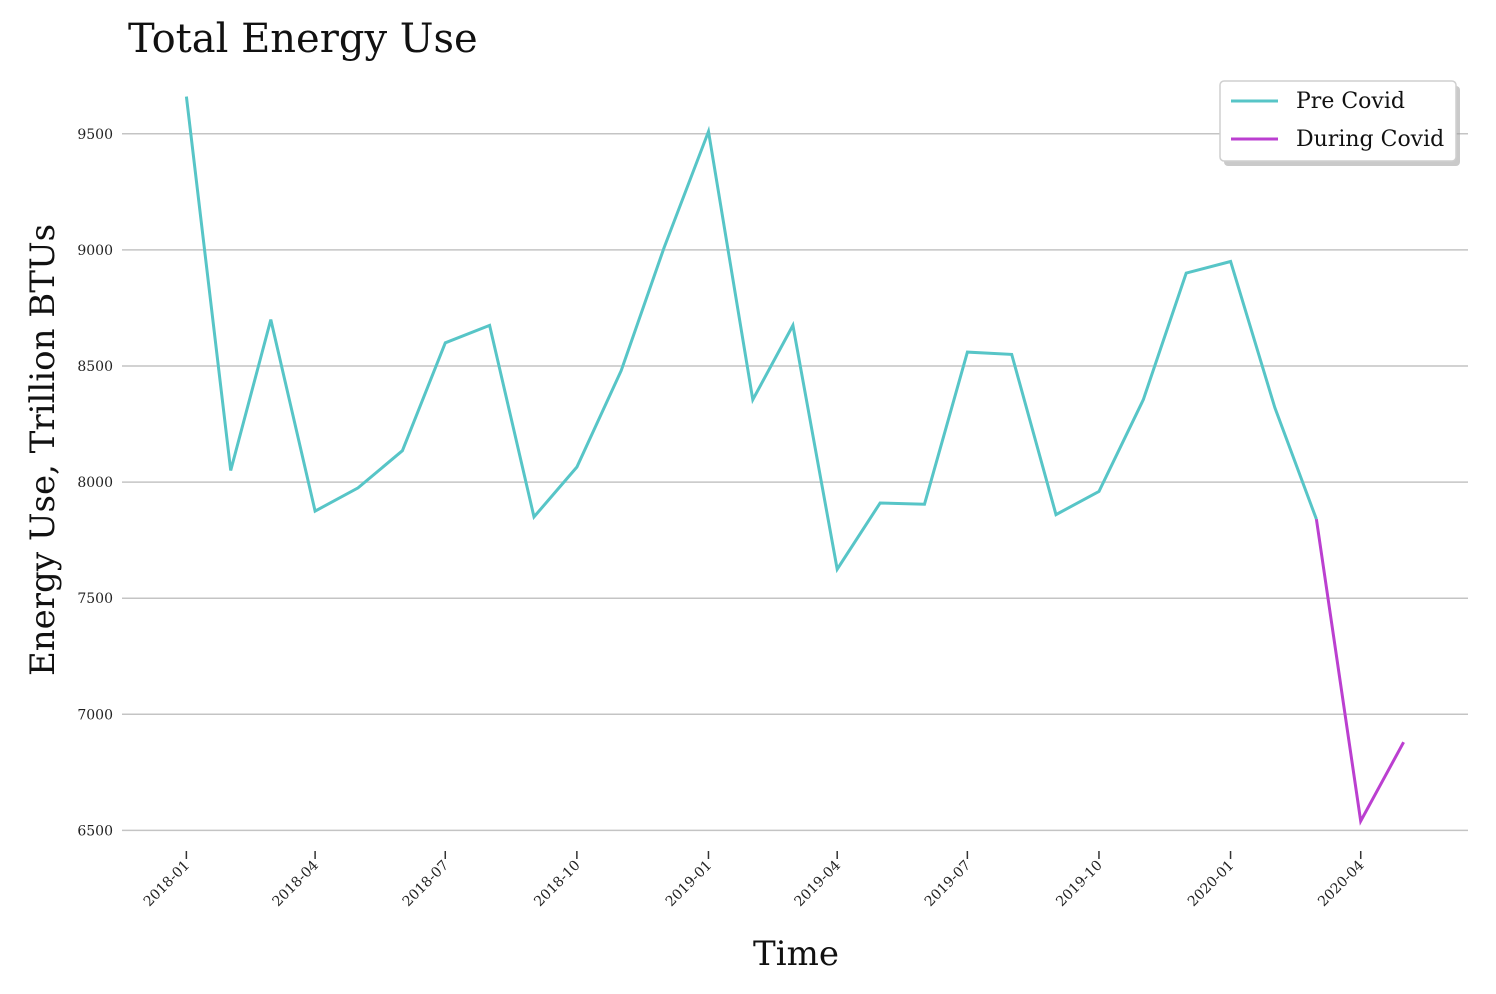 The width and height of the screenshot is (1496, 994). Describe the element at coordinates (948, 884) in the screenshot. I see `x-tick-label: 2019-07` at that location.